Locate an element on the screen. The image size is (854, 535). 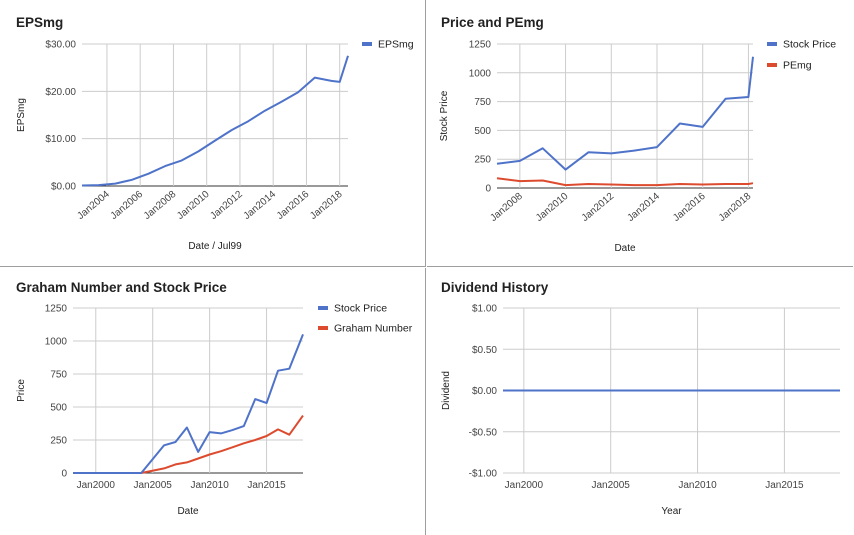
series-line-graham-number is located at coordinates (188, 444).